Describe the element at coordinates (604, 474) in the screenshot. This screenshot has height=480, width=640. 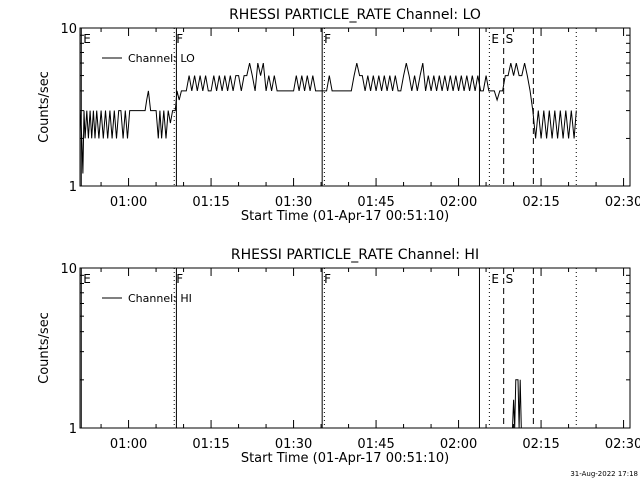
I see `footer-timestamp: 31-Aug-2022 17:18` at that location.